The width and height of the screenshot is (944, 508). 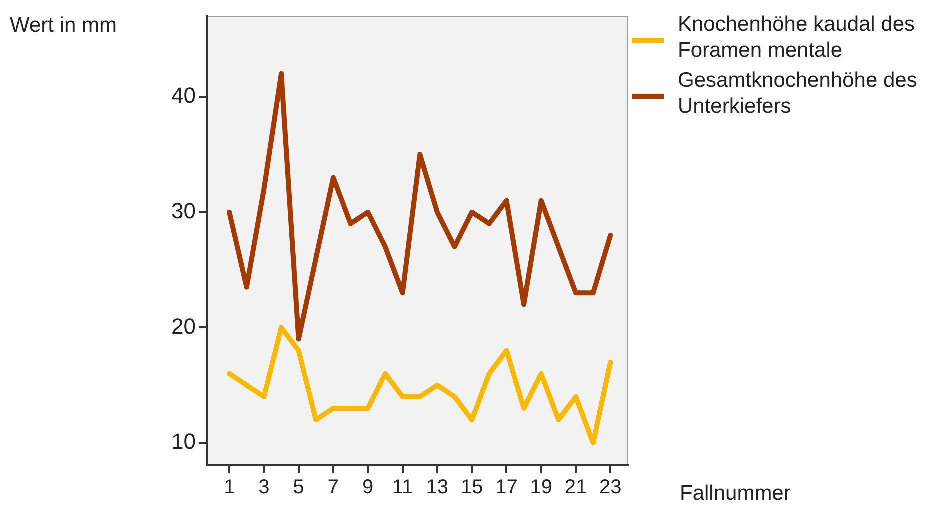 I want to click on x-tick-label: 3, so click(x=264, y=487).